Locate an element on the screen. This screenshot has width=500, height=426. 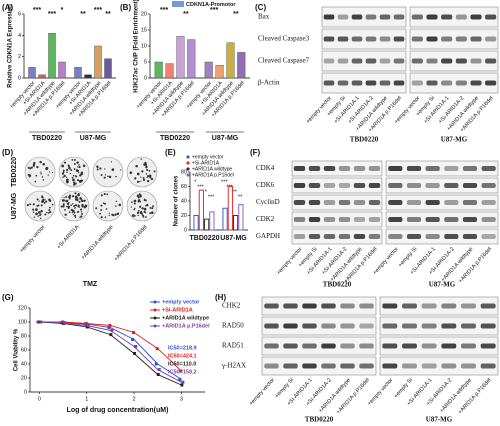
y-axis-label: H3K27ac ChIP (Fold Enrichment) is located at coordinates (137, 46).